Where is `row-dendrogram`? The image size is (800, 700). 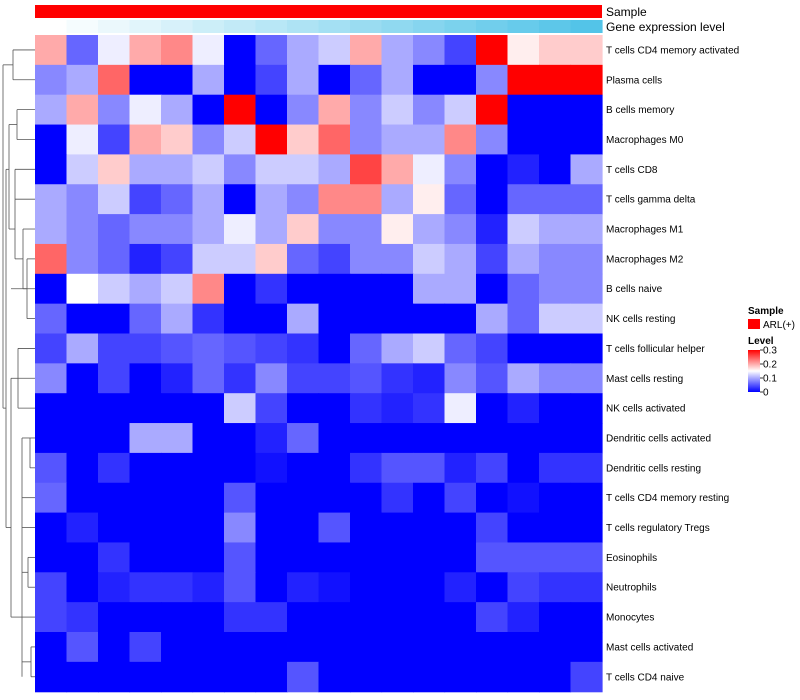
row-dendrogram is located at coordinates (18, 363).